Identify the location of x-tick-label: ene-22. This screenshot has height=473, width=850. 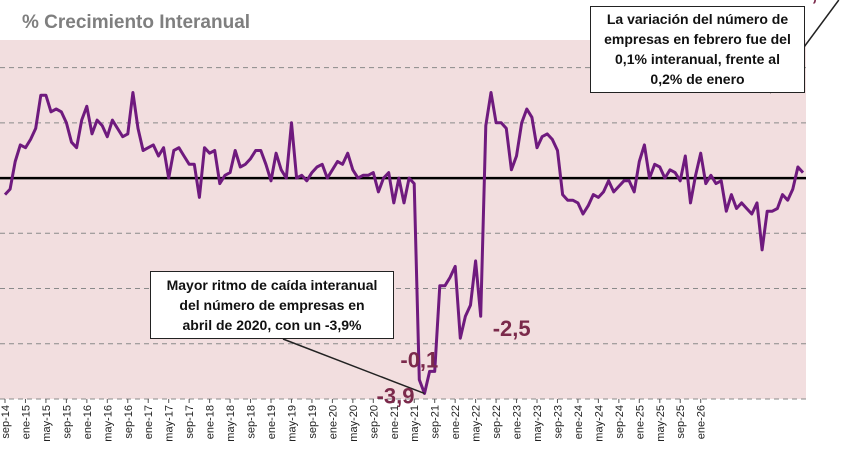
(456, 422).